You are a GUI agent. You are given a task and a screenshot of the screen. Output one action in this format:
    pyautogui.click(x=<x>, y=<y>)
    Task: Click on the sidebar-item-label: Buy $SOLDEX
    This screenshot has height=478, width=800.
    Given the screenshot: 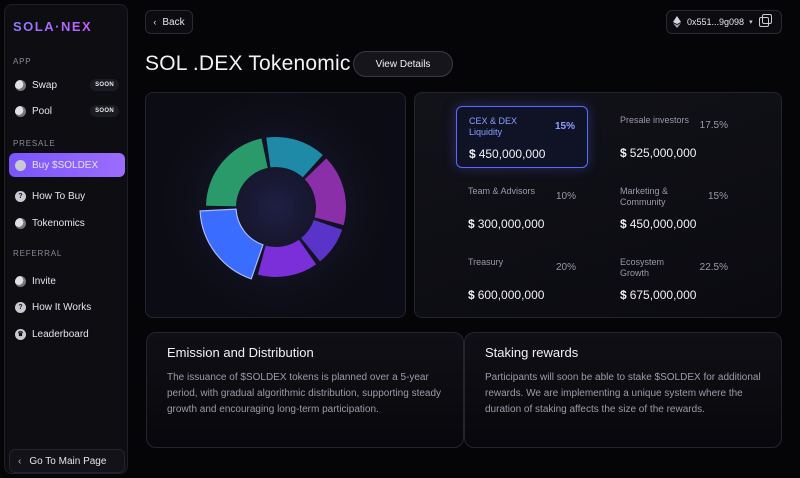 What is the action you would take?
    pyautogui.click(x=65, y=165)
    